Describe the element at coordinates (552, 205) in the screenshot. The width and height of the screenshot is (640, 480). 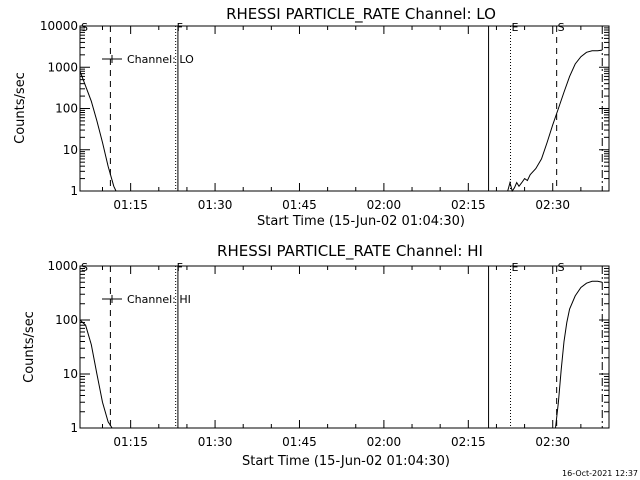
I see `x-tick-label-lo-5: 02:30` at that location.